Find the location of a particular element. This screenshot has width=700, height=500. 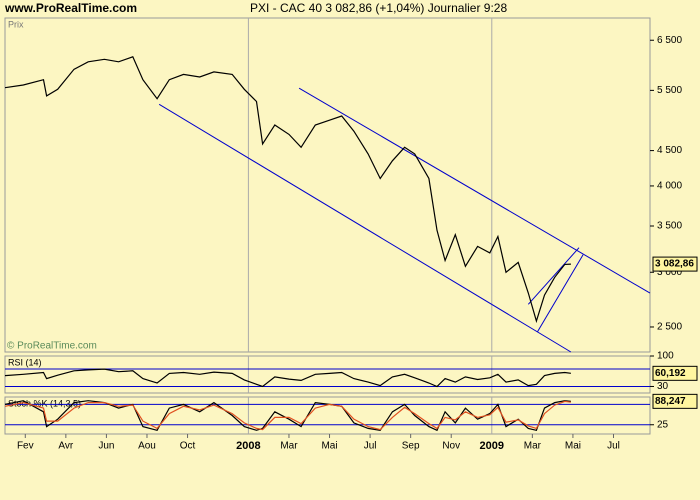

panel-label: Stoch %K (14,3,5) is located at coordinates (44, 403).